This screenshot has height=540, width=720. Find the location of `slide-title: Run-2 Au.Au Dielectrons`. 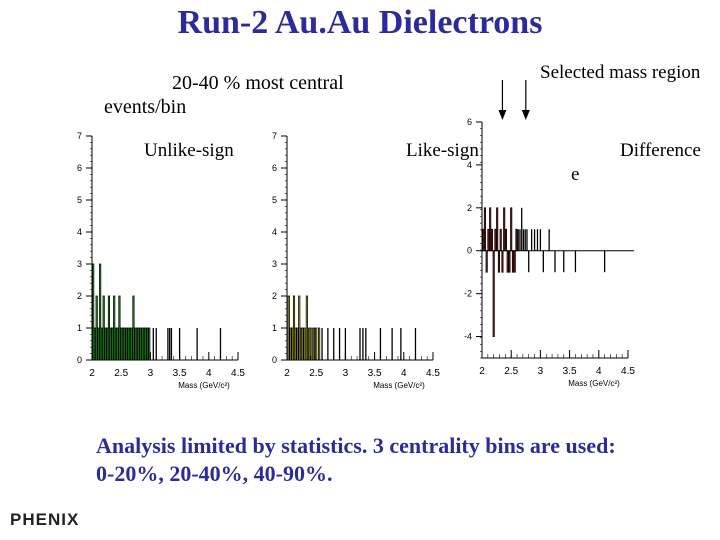

slide-title: Run-2 Au.Au Dielectrons is located at coordinates (360, 22).